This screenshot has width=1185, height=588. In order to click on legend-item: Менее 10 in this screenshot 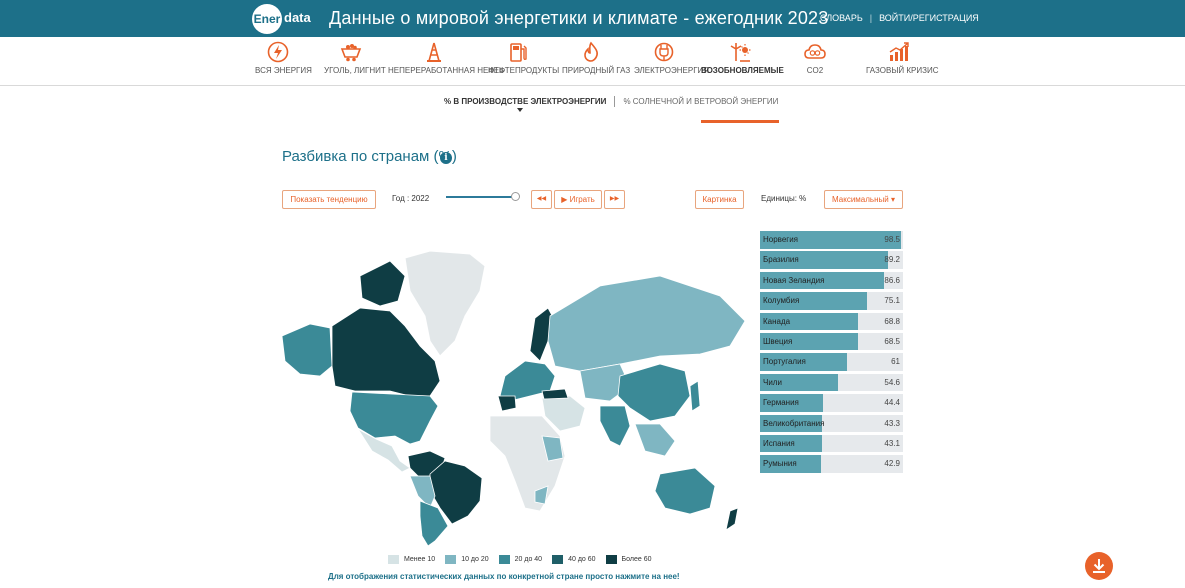, I will do `click(411, 559)`.